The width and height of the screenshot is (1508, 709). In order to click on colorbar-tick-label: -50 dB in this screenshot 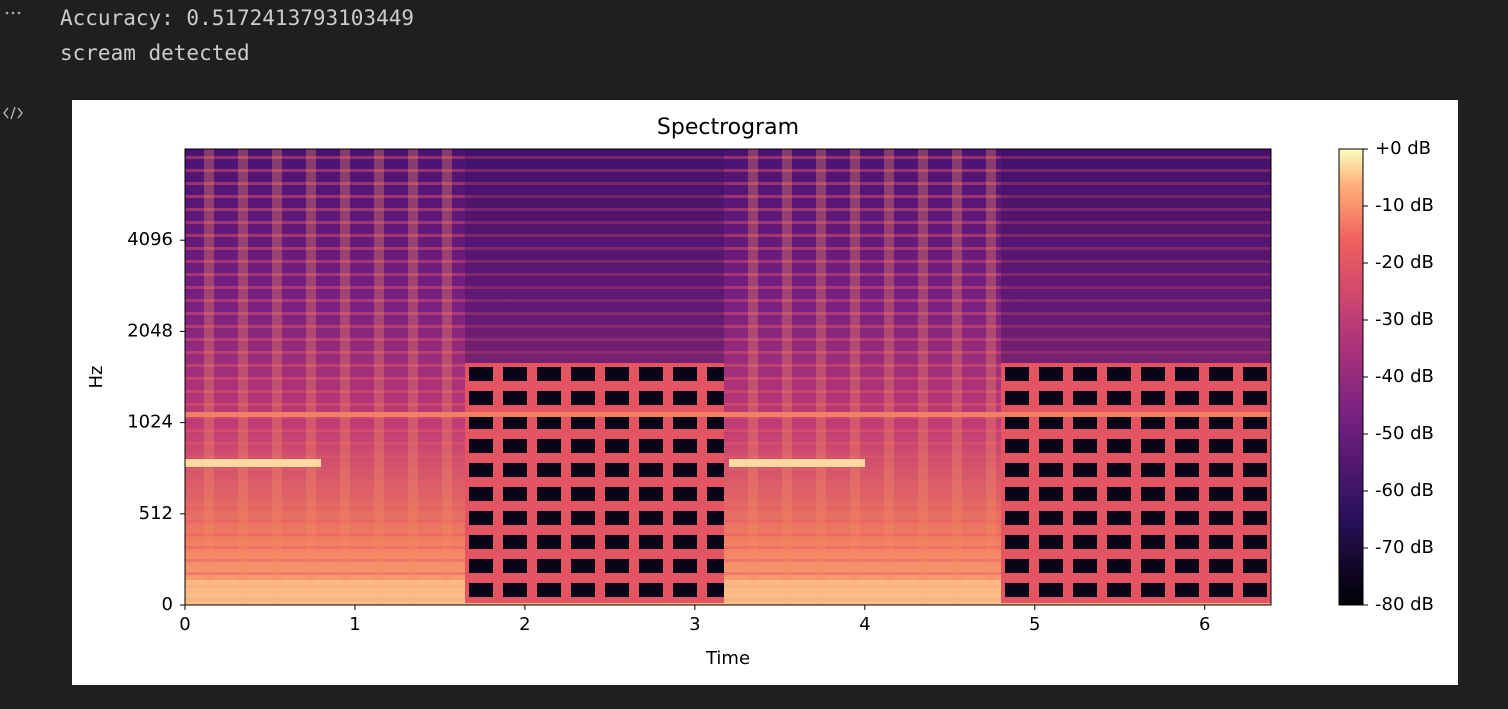, I will do `click(1404, 433)`.